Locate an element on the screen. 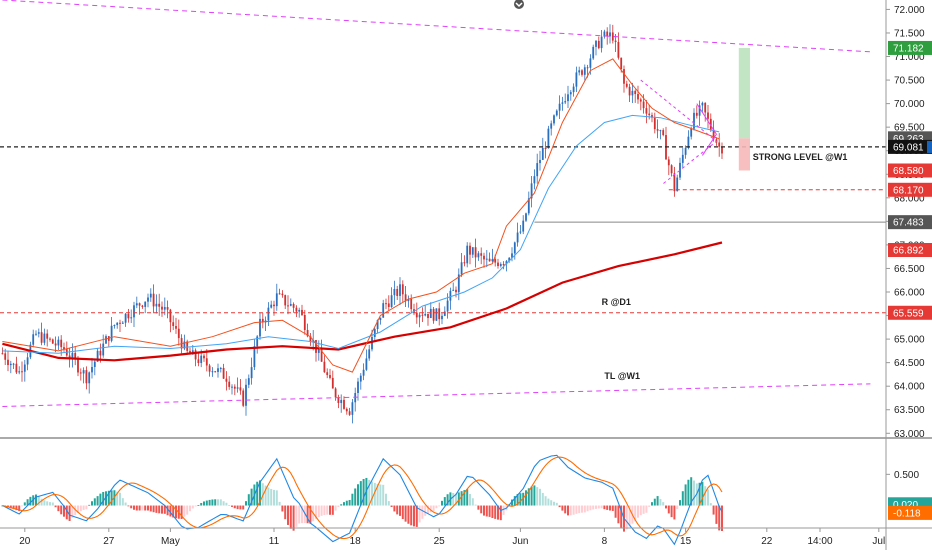  time-axis: 20 27 May 11 18 25 Jun 8 15 22 14:00 Jul is located at coordinates (466, 537).